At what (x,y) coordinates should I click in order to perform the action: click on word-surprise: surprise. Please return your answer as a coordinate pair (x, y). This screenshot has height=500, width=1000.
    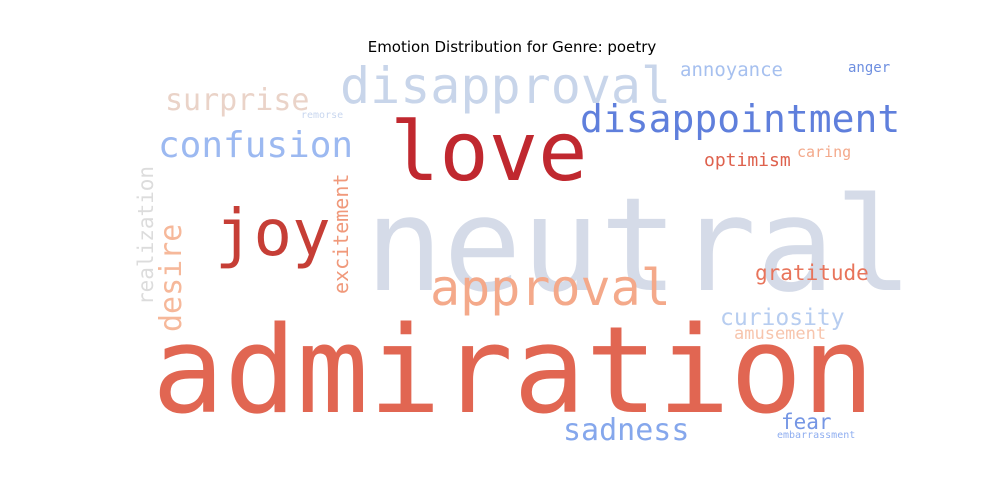
    Looking at the image, I should click on (237, 100).